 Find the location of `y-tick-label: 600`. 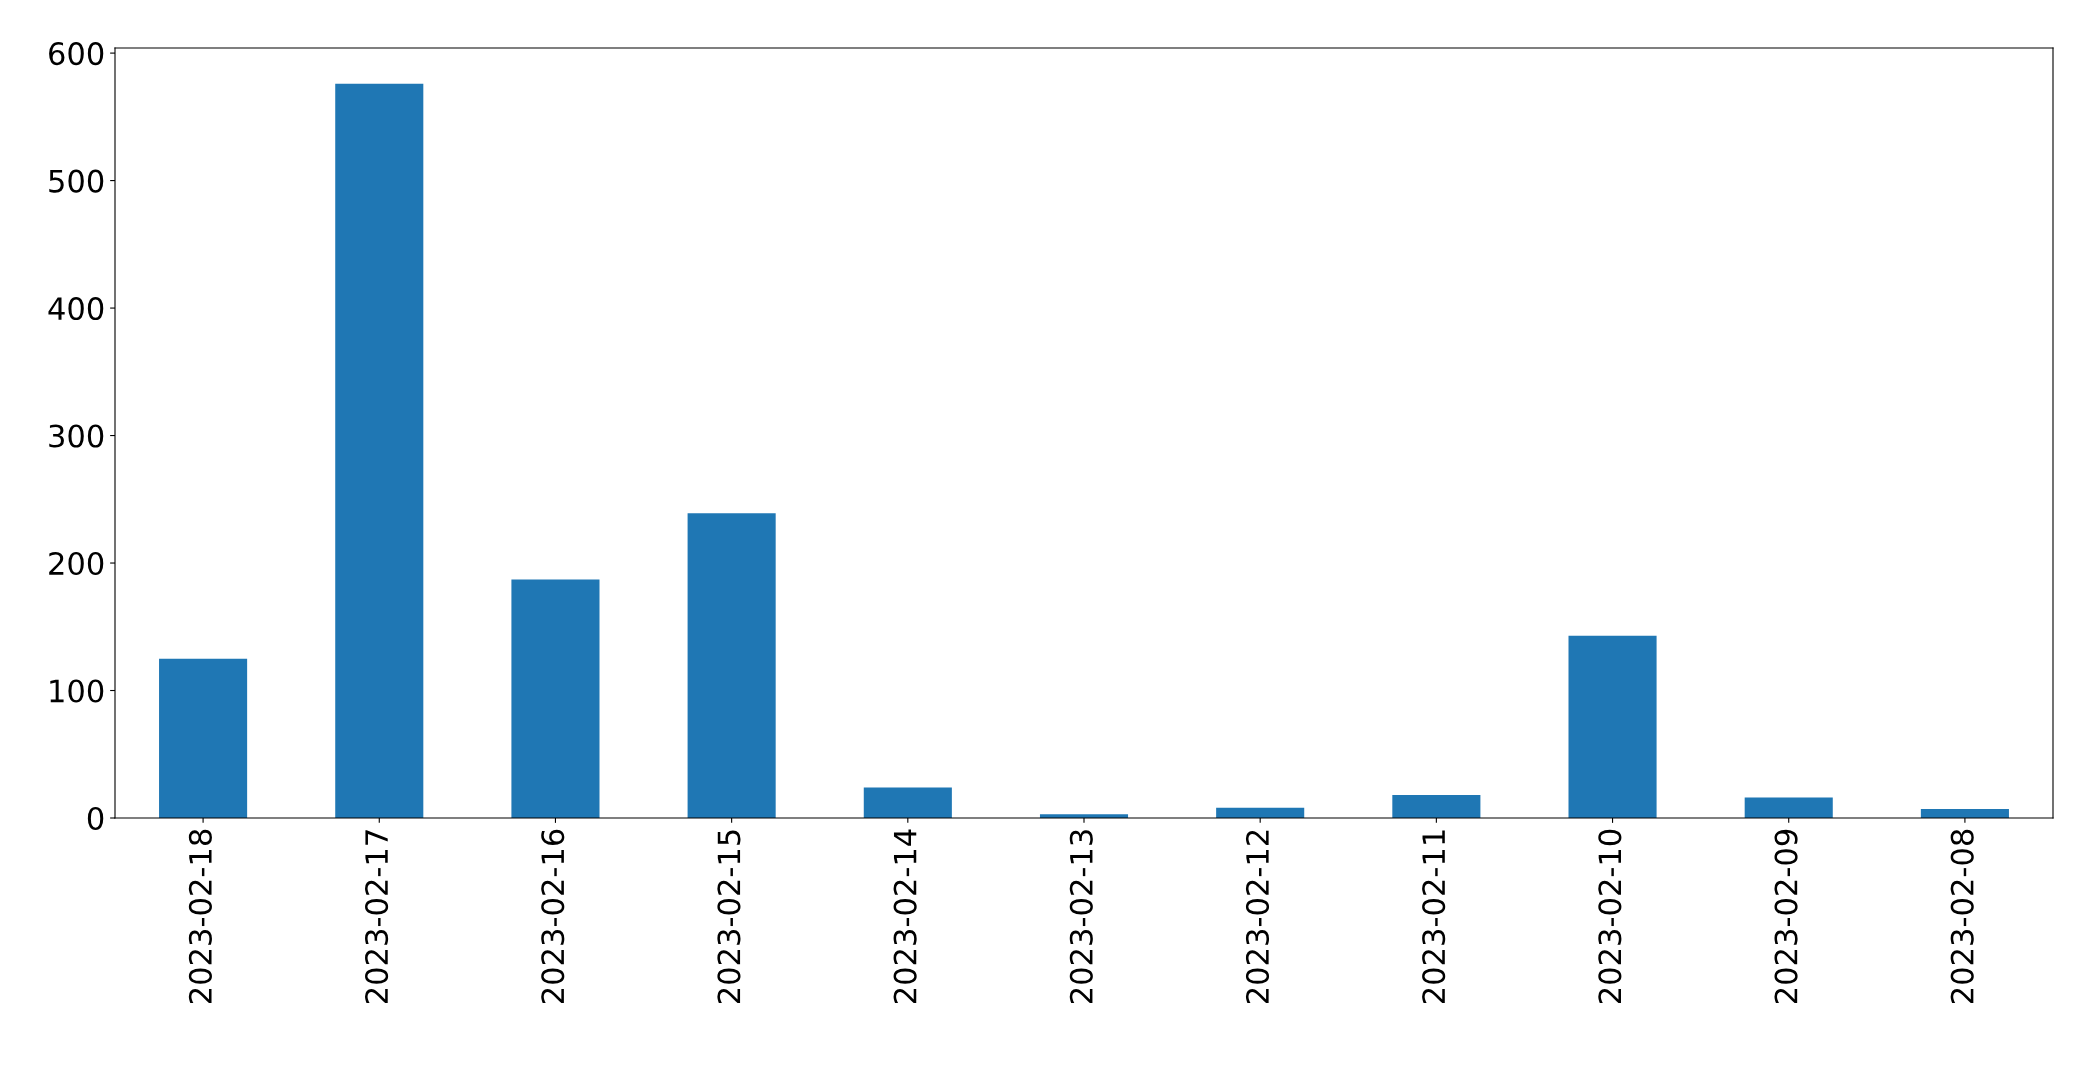

y-tick-label: 600 is located at coordinates (76, 54).